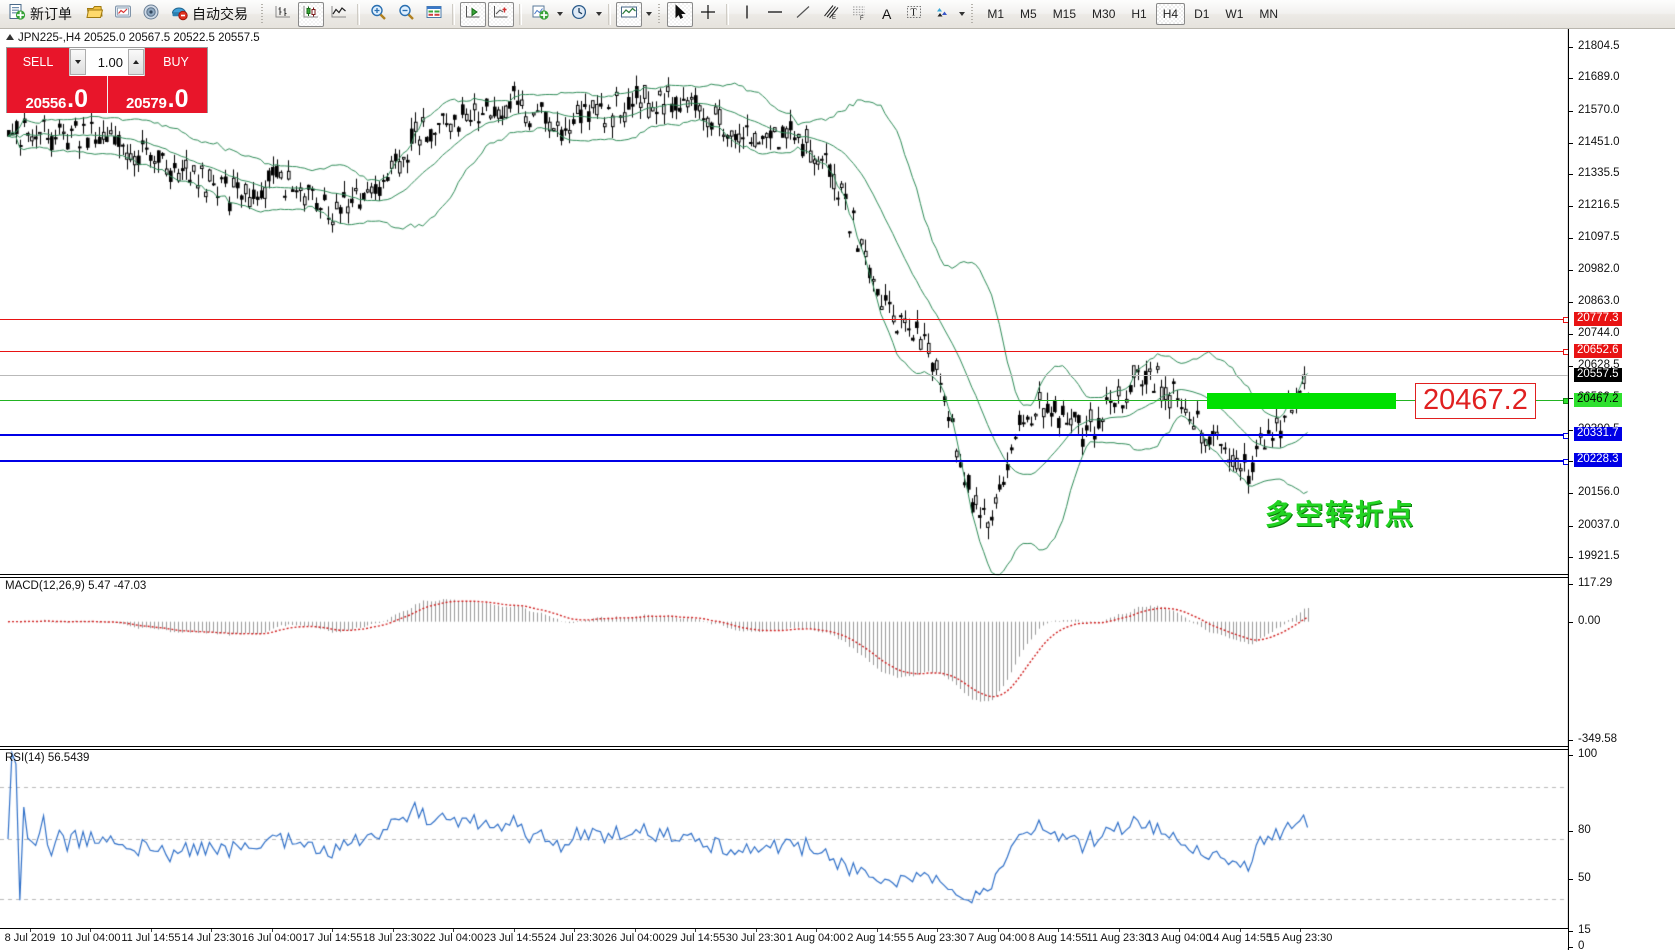  Describe the element at coordinates (1598, 375) in the screenshot. I see `price-tag-current-price: 20557.5` at that location.